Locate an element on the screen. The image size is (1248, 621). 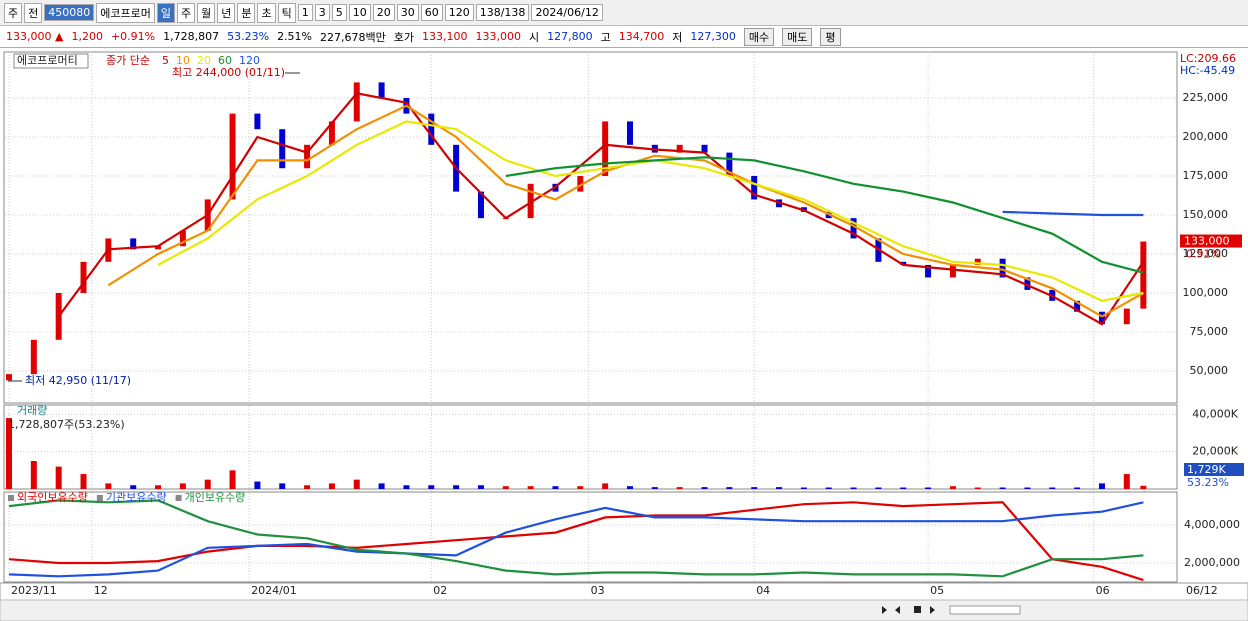
legend-swatch is located at coordinates (178, 498).